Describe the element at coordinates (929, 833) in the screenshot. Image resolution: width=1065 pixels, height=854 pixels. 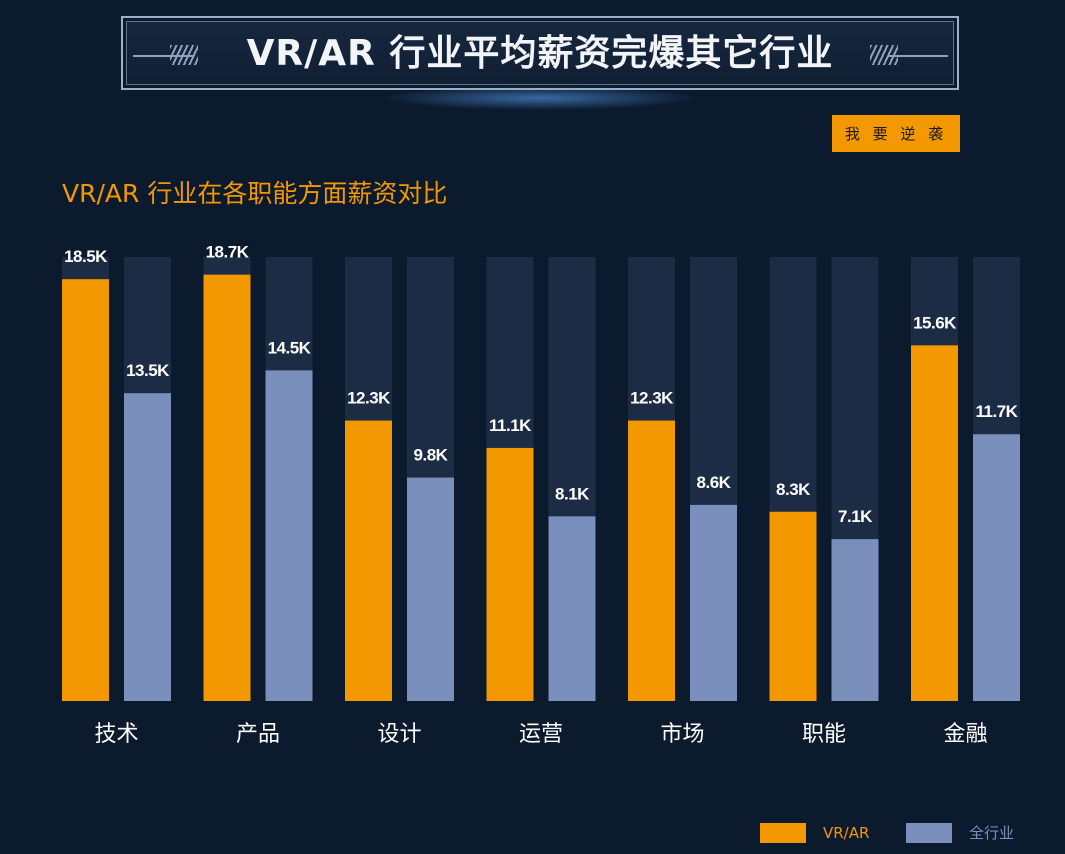
I see `legend-swatch-all` at that location.